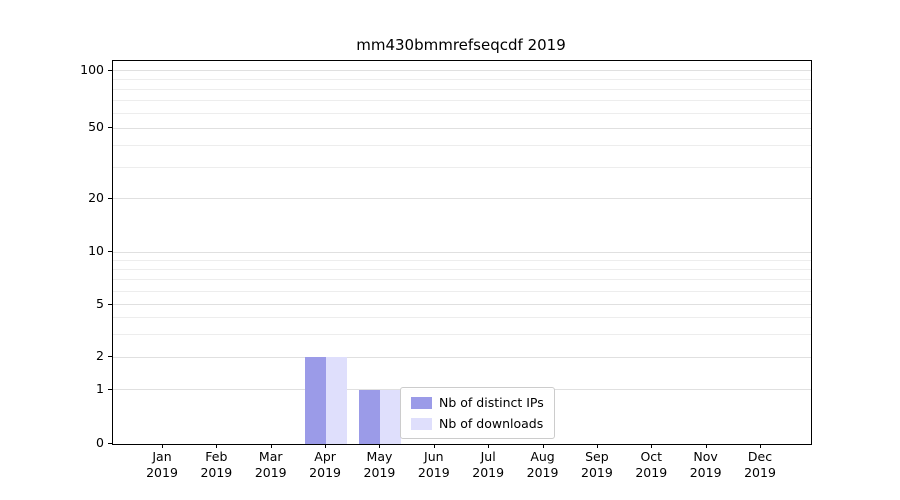 Image resolution: width=900 pixels, height=500 pixels. I want to click on legend-label-distinct-ips: Nb of distinct IPs, so click(491, 402).